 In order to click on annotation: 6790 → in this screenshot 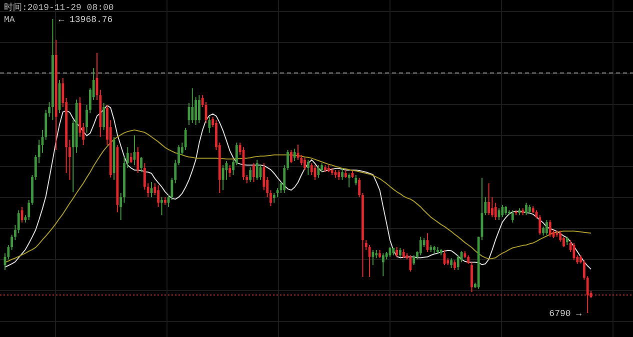, I will do `click(565, 314)`.